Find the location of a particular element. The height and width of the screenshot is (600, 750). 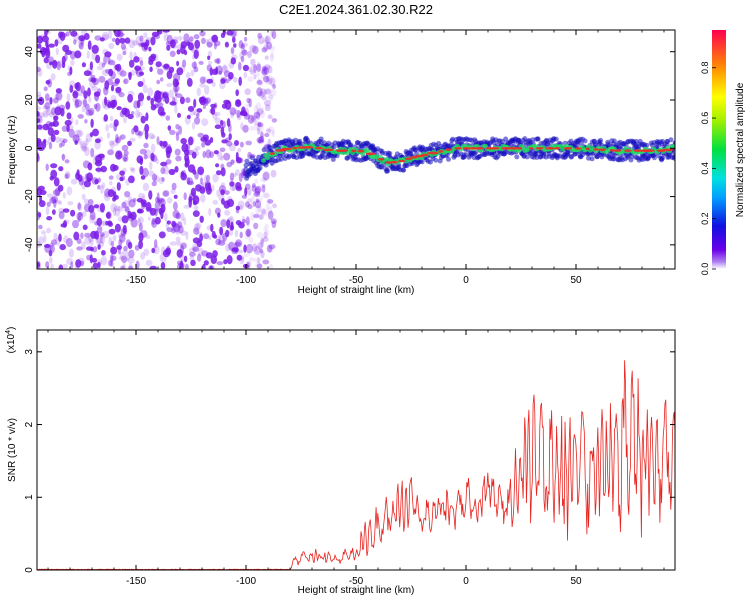

y-tick-label: 2 is located at coordinates (29, 424).